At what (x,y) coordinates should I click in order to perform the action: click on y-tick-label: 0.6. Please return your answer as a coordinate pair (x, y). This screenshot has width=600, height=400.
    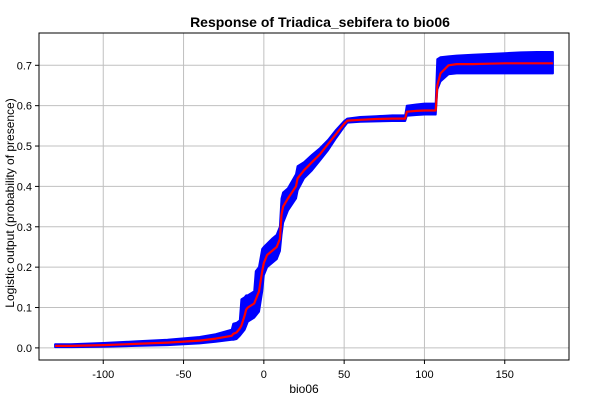
    Looking at the image, I should click on (24, 107).